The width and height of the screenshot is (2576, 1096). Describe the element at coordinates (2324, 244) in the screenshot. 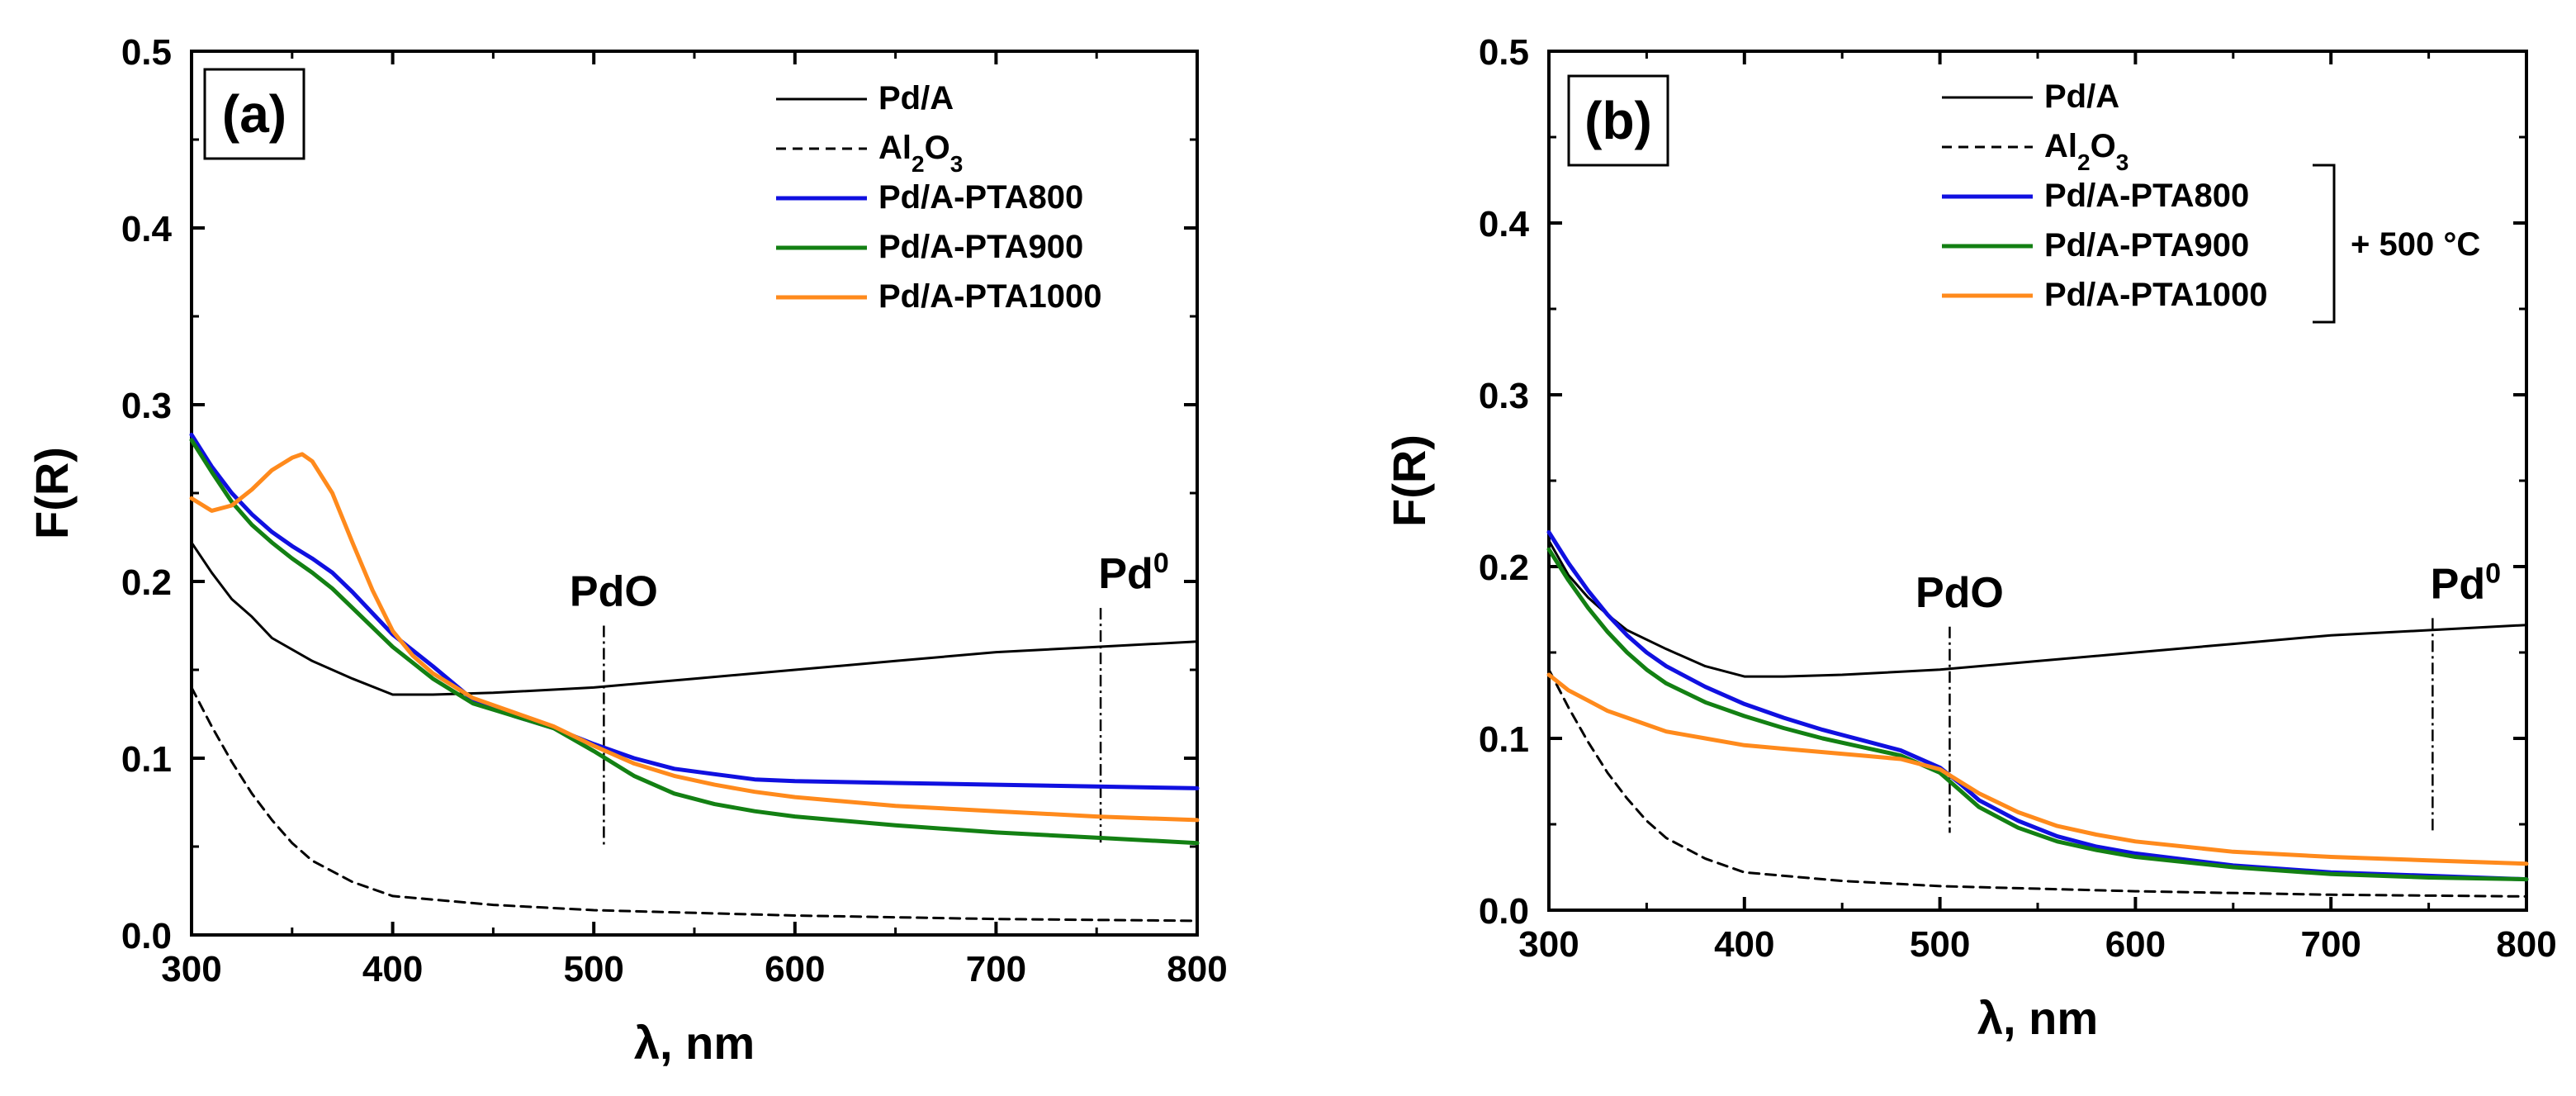

I see `group-bracket` at that location.